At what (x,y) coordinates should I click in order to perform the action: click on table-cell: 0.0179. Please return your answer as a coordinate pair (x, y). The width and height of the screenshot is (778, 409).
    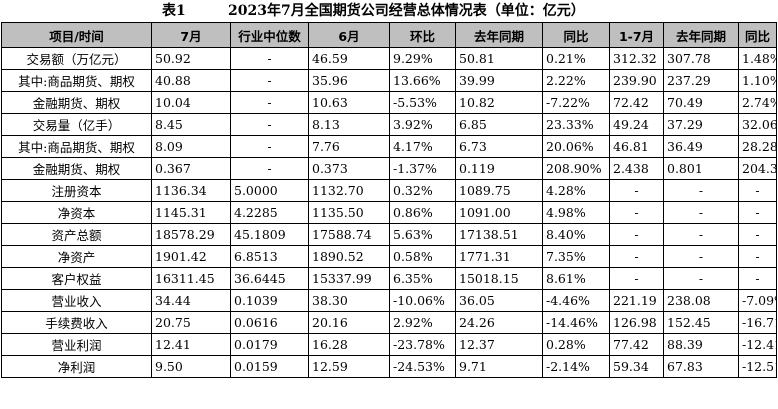
    Looking at the image, I should click on (269, 344).